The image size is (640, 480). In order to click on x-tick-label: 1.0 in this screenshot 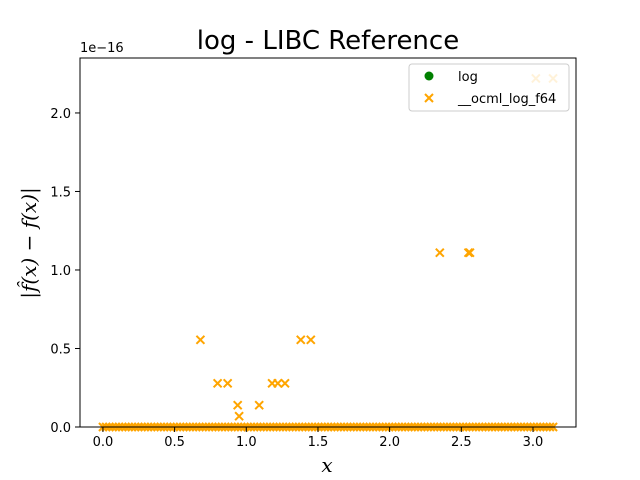, I will do `click(246, 442)`.